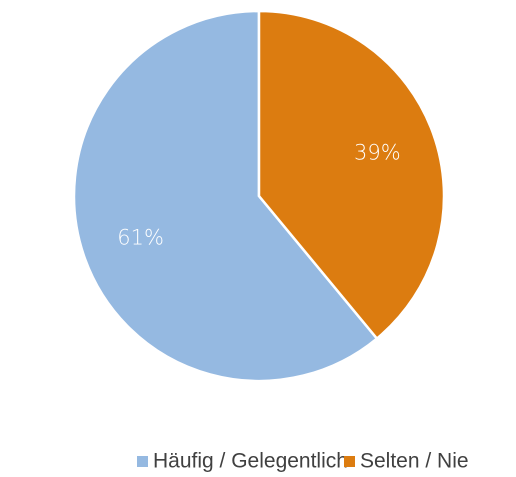 The image size is (516, 477). Describe the element at coordinates (250, 461) in the screenshot. I see `legend-label: Häufig / Gelegentlich` at that location.